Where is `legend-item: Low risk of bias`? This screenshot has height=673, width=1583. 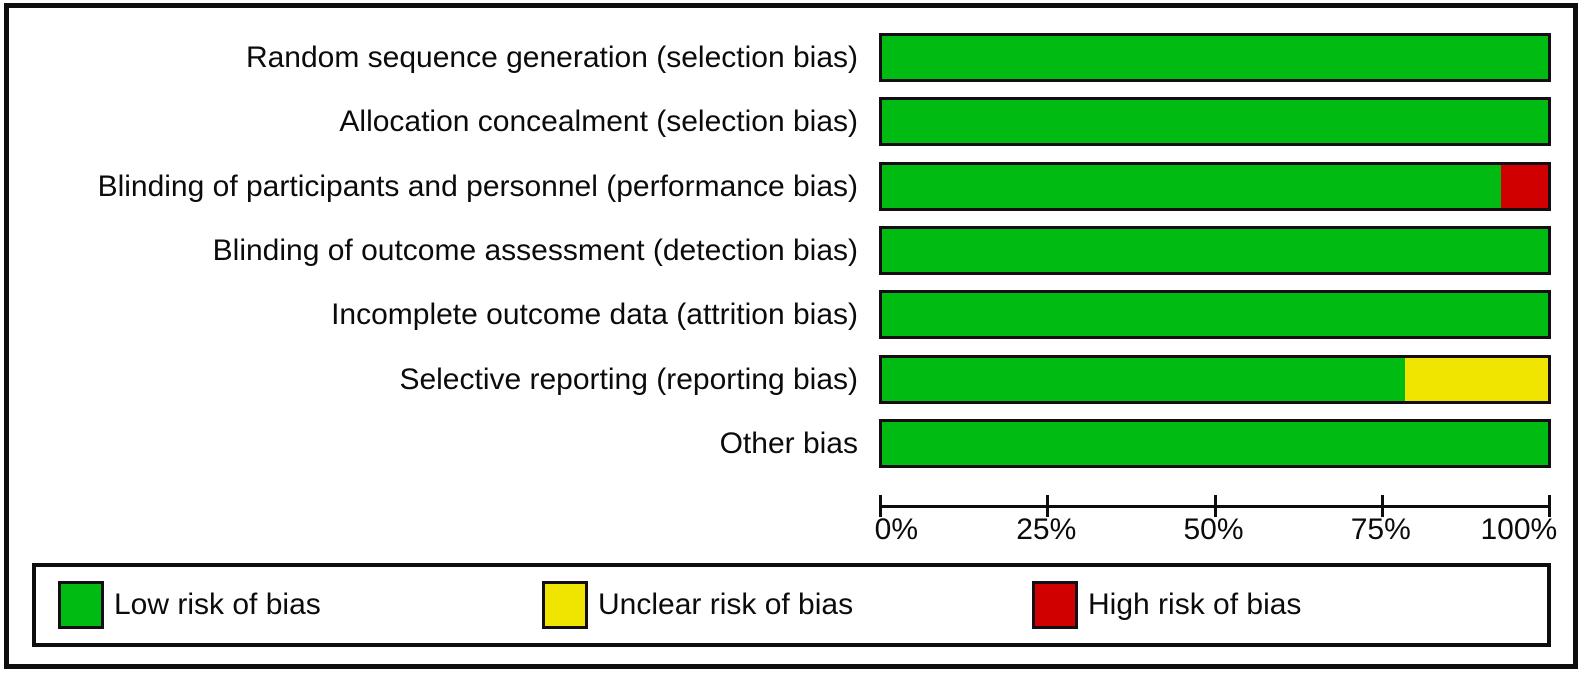 legend-item: Low risk of bias is located at coordinates (189, 605).